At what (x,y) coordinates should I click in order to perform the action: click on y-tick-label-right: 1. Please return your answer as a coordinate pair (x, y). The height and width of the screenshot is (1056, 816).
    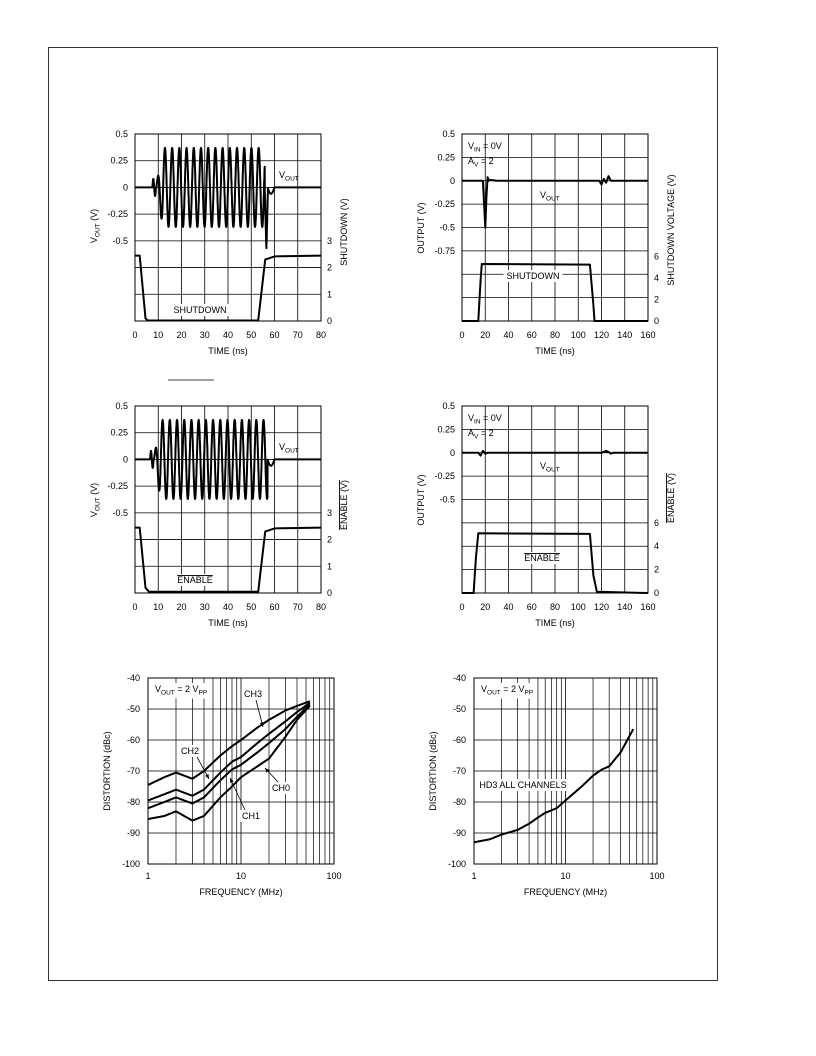
    Looking at the image, I should click on (329, 294).